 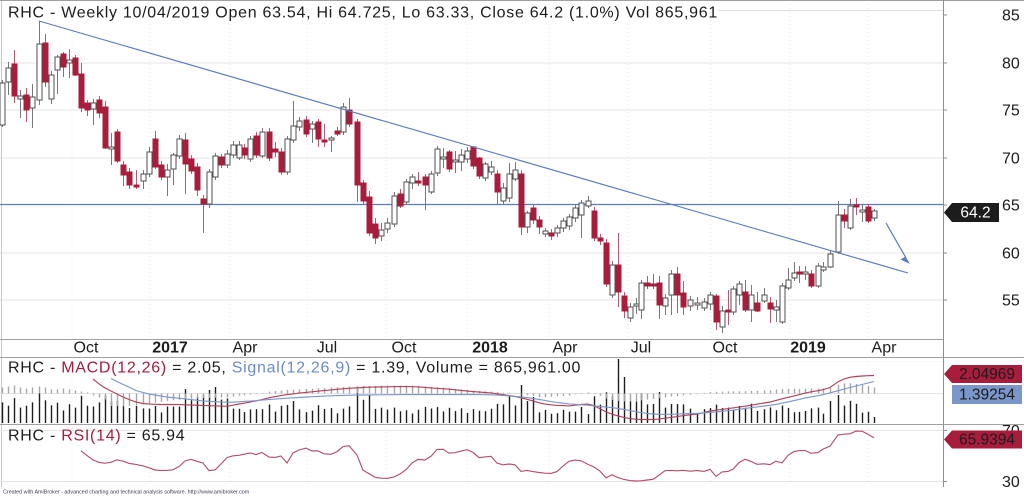 What do you see at coordinates (1011, 206) in the screenshot?
I see `svg-text: 65` at bounding box center [1011, 206].